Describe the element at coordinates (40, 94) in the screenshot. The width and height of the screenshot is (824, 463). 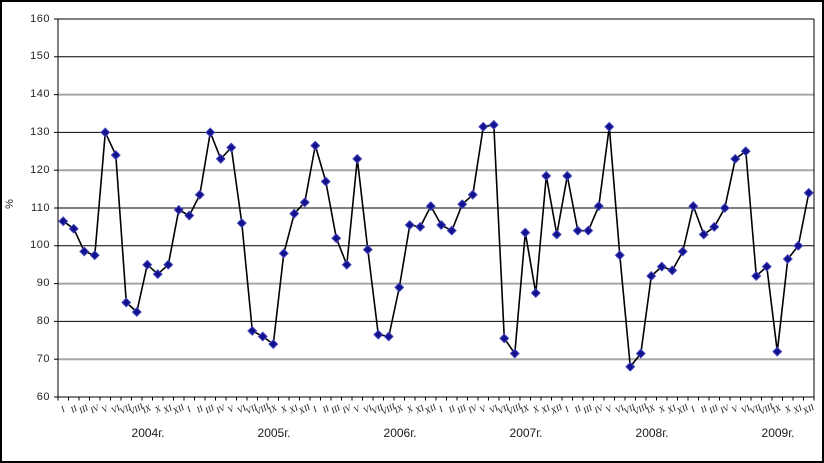
I see `y-tick-label: 140` at that location.